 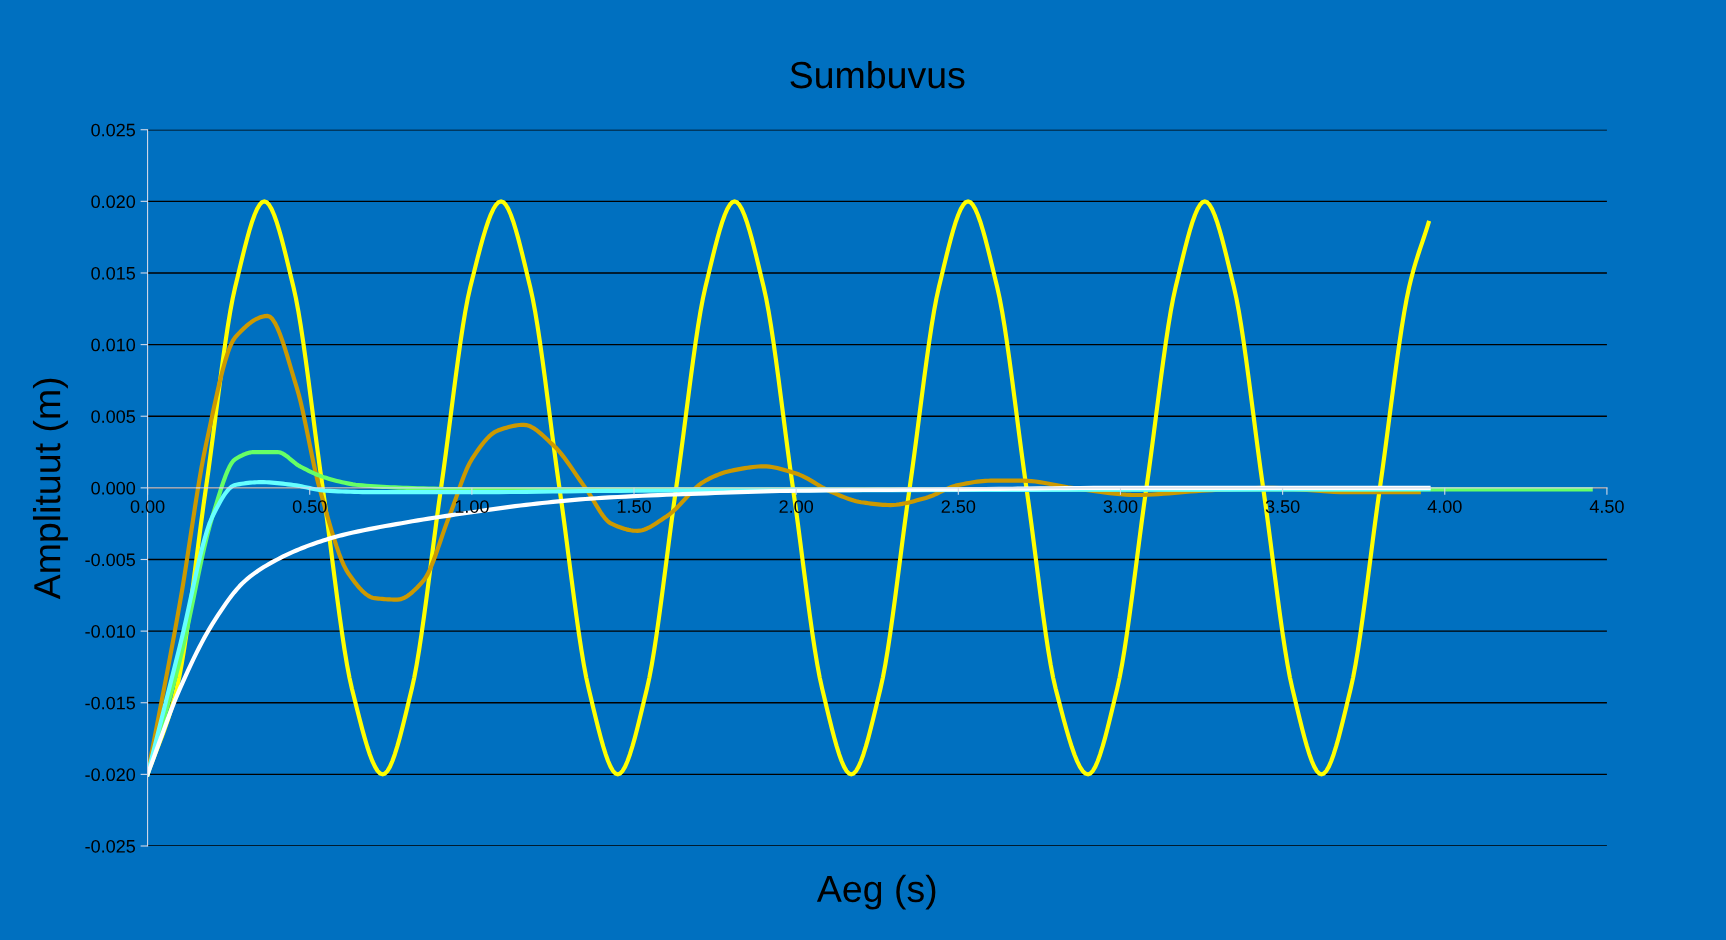 I want to click on x-tick-label: 1.50, so click(x=634, y=506).